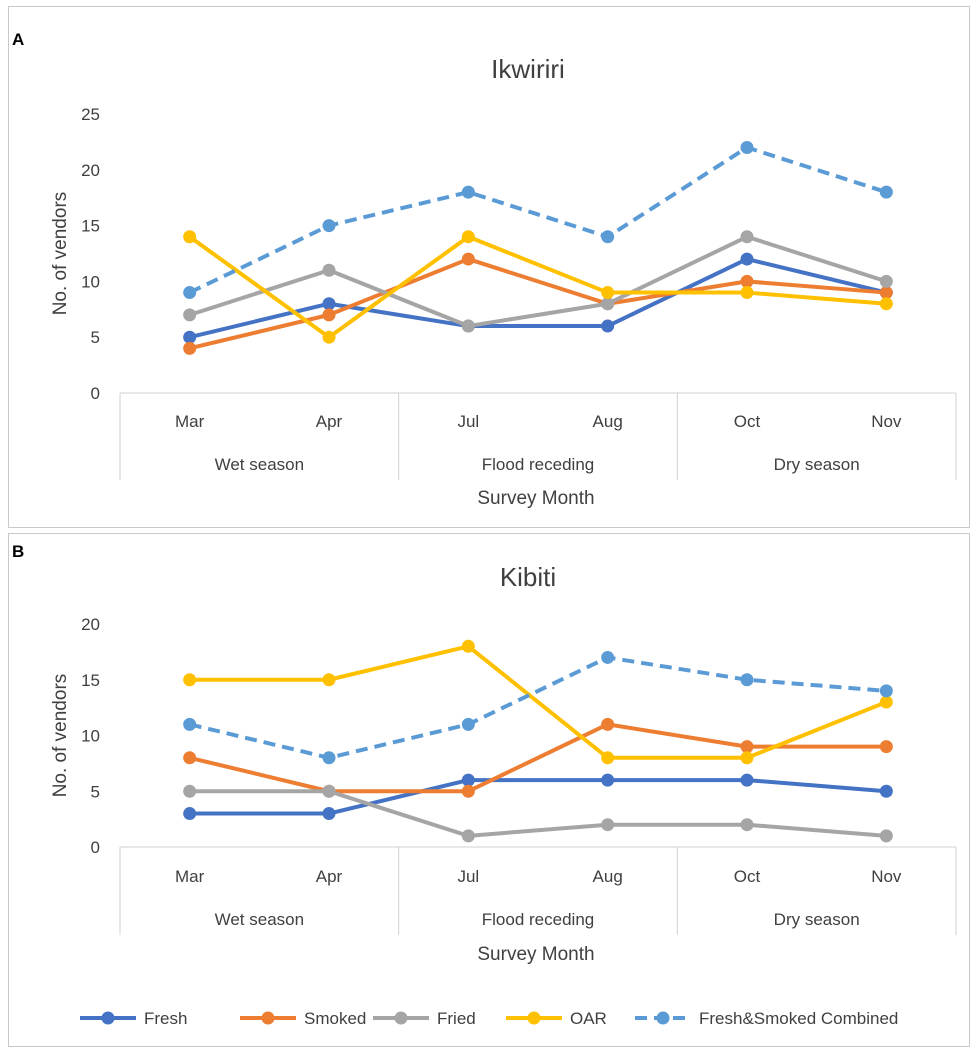  What do you see at coordinates (538, 757) in the screenshot?
I see `series-smoked` at bounding box center [538, 757].